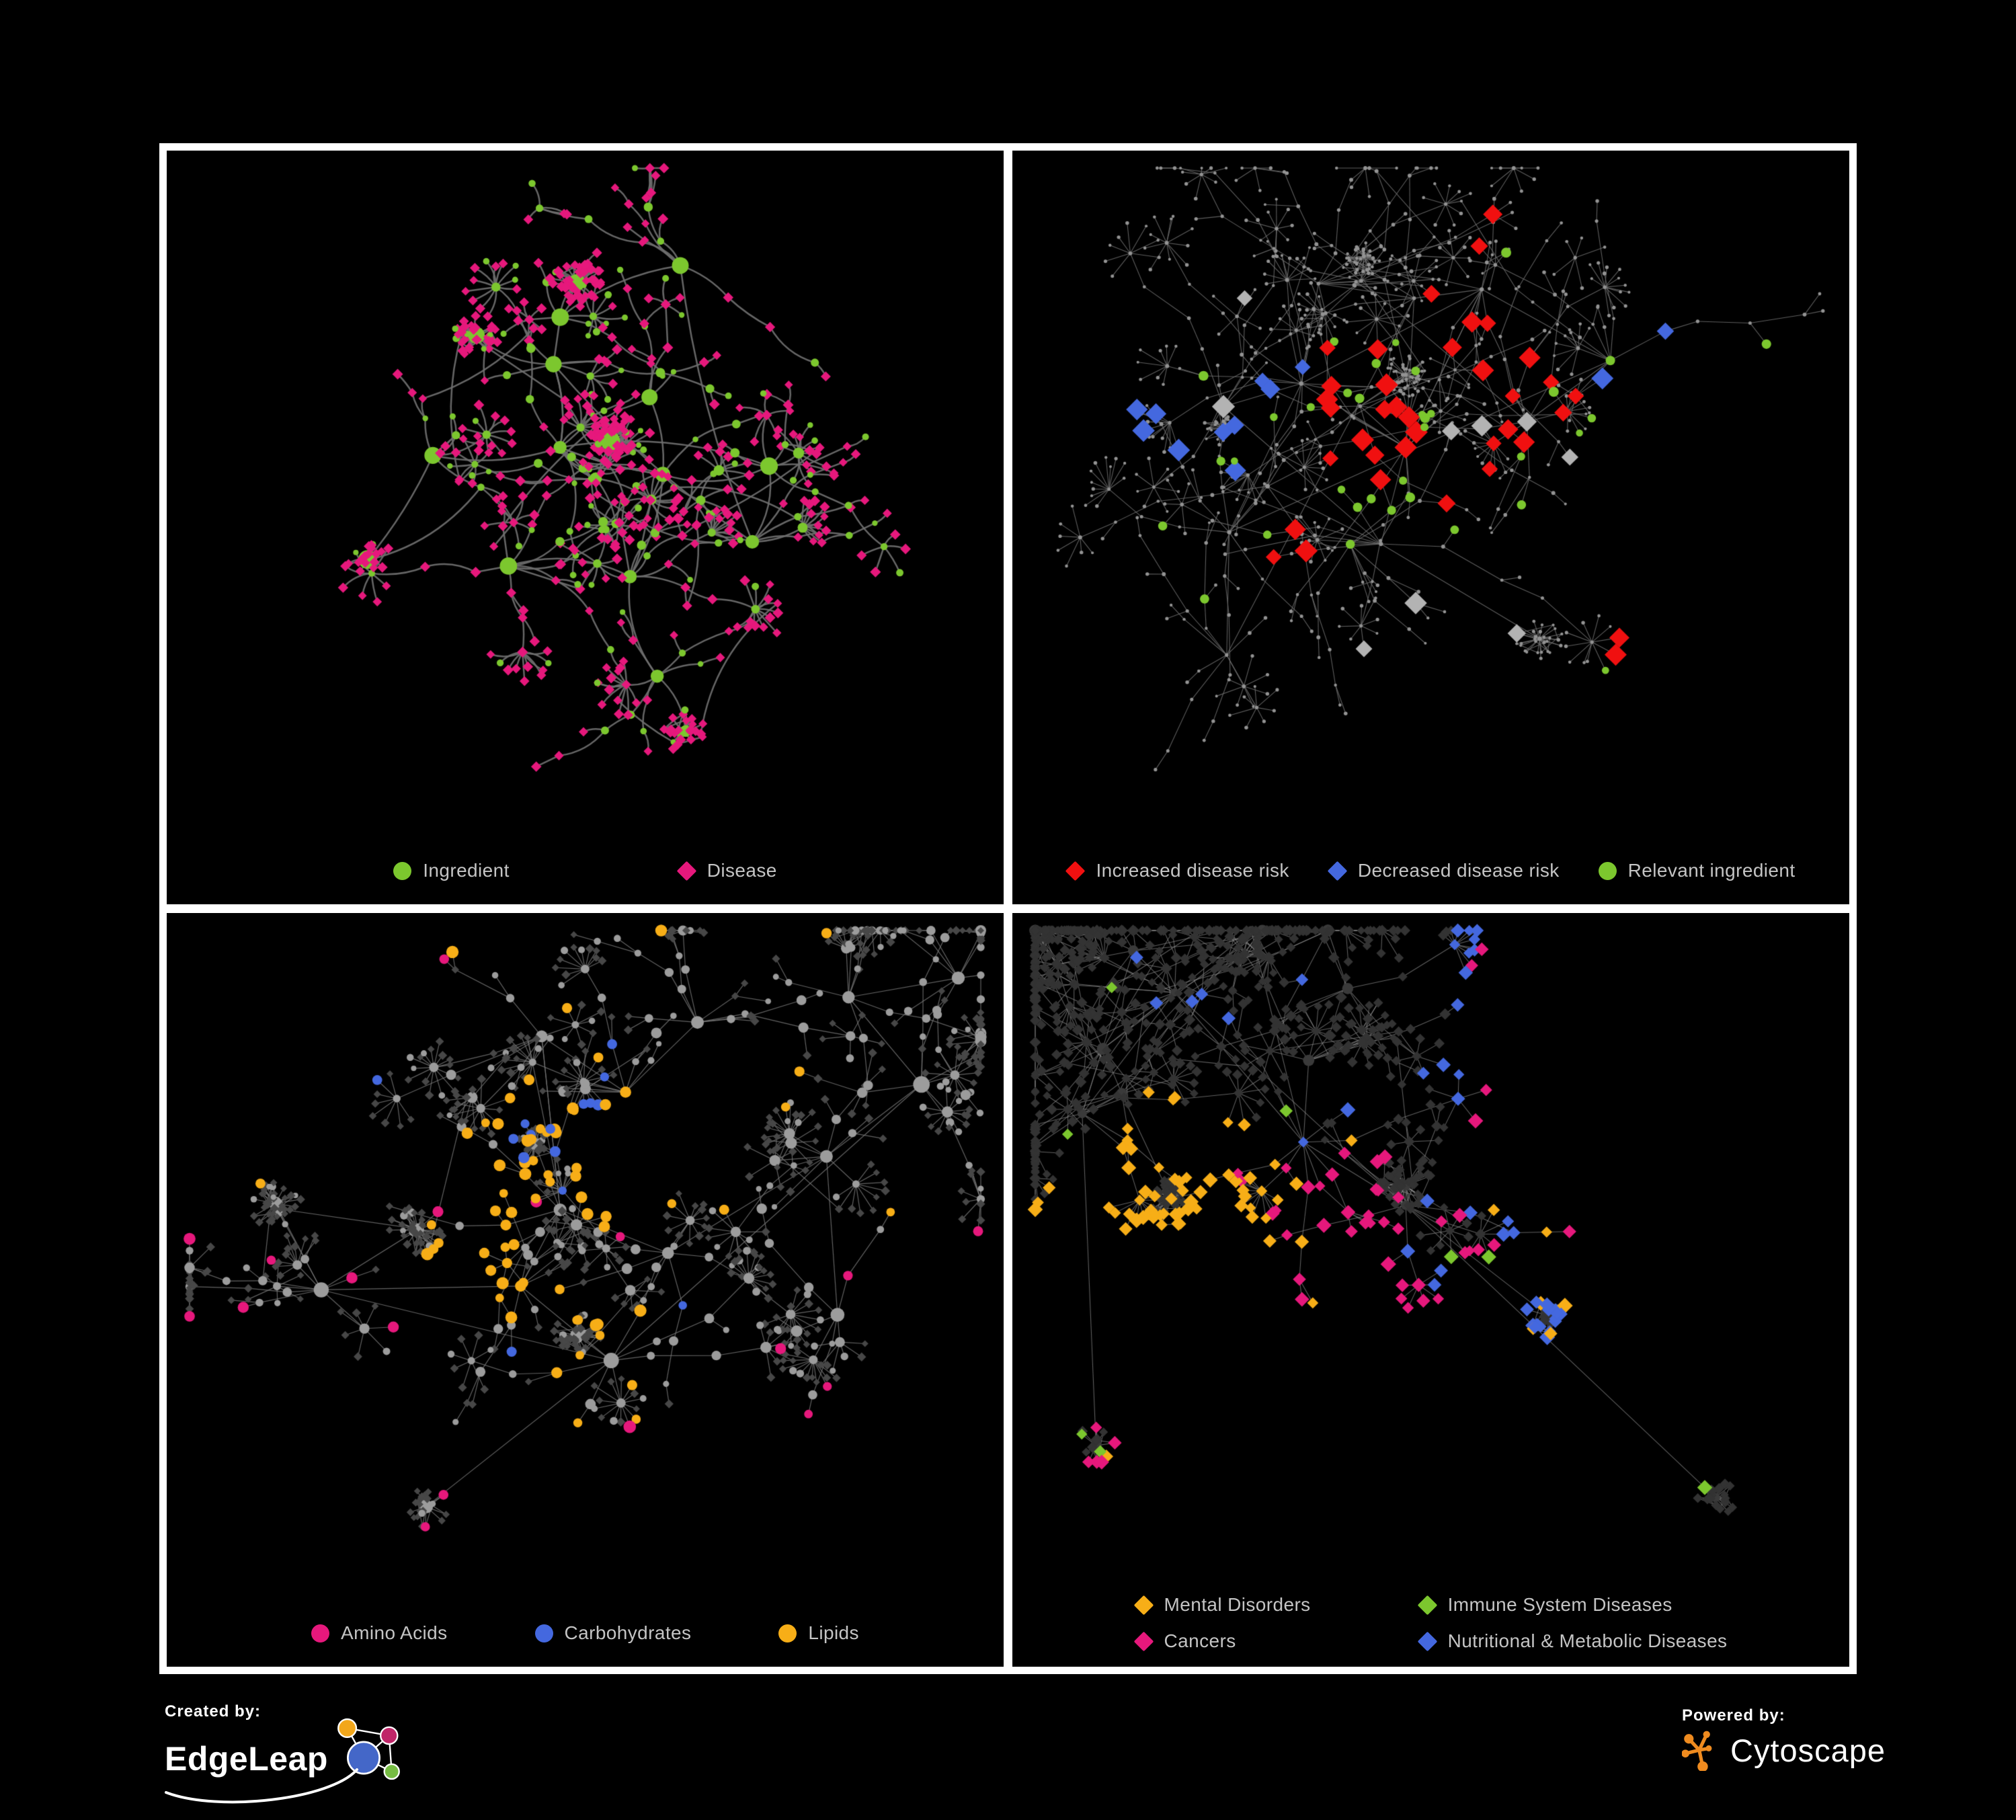 This screenshot has width=2016, height=1820. Describe the element at coordinates (320, 1633) in the screenshot. I see `amino-acids-marker-icon` at that location.